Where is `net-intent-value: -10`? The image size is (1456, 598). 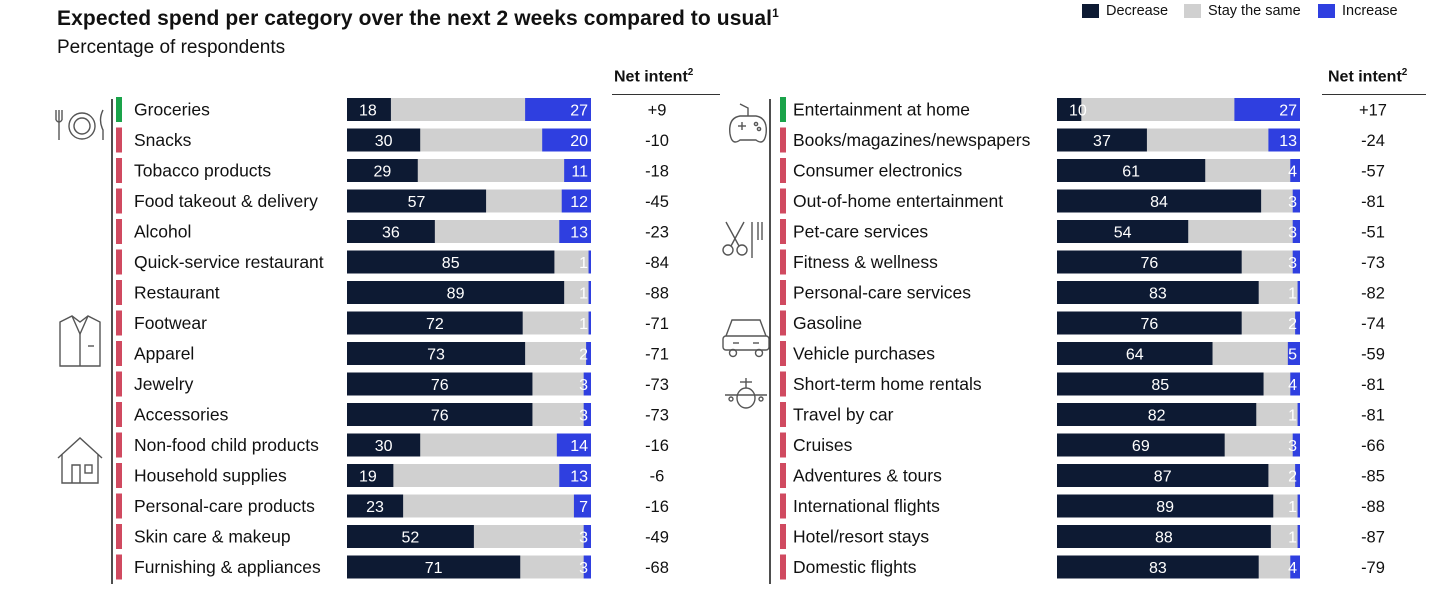 net-intent-value: -10 is located at coordinates (657, 141).